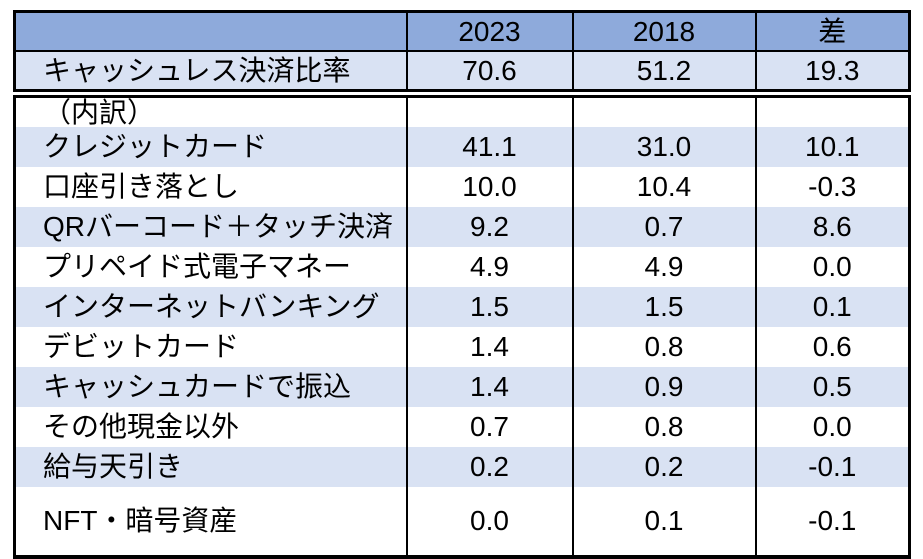  I want to click on table-row: インターネットバンキング 1.5 1.5 0.1, so click(462, 307).